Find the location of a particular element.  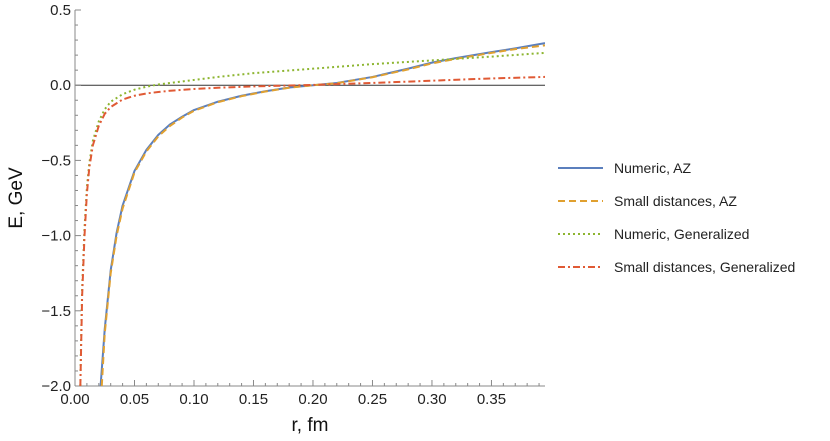

x-tick-label: 0.00 is located at coordinates (74, 399).